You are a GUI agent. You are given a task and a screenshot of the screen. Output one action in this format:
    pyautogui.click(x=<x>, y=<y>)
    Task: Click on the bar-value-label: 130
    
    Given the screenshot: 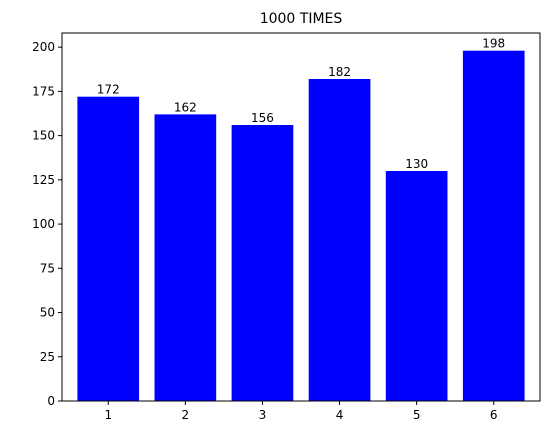 What is the action you would take?
    pyautogui.click(x=416, y=164)
    